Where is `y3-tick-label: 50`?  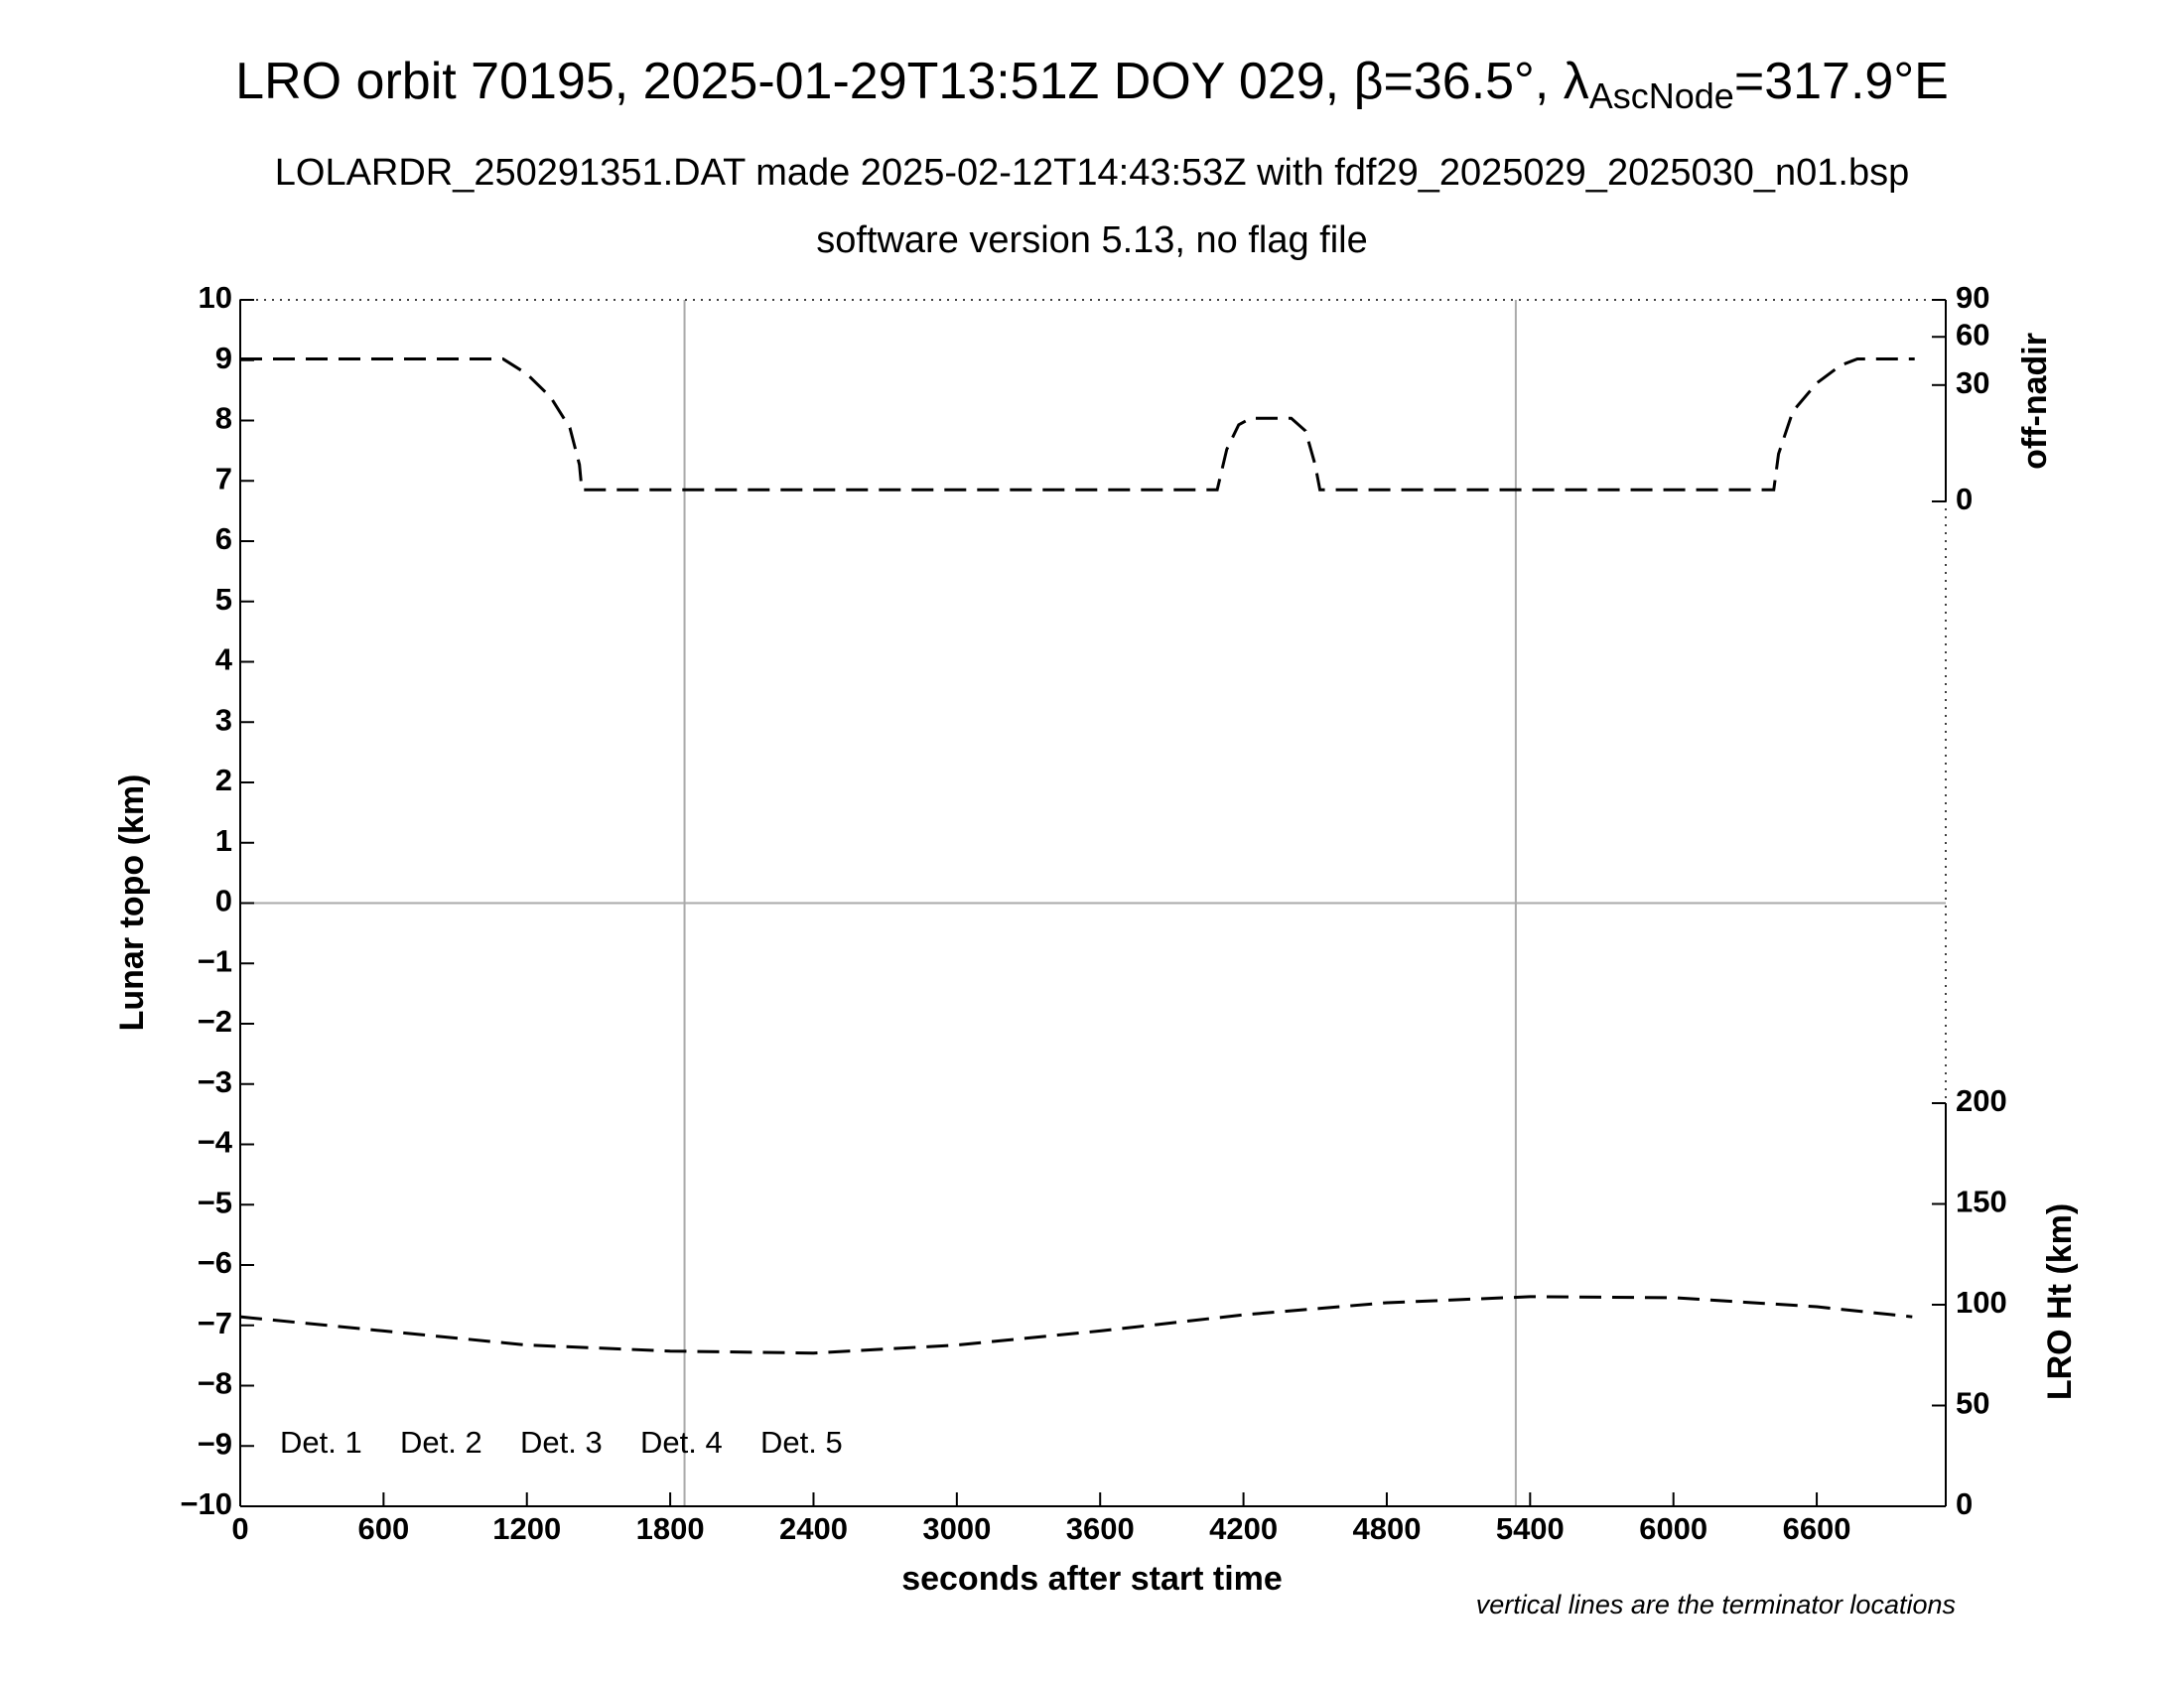
y3-tick-label: 50 is located at coordinates (1972, 1403).